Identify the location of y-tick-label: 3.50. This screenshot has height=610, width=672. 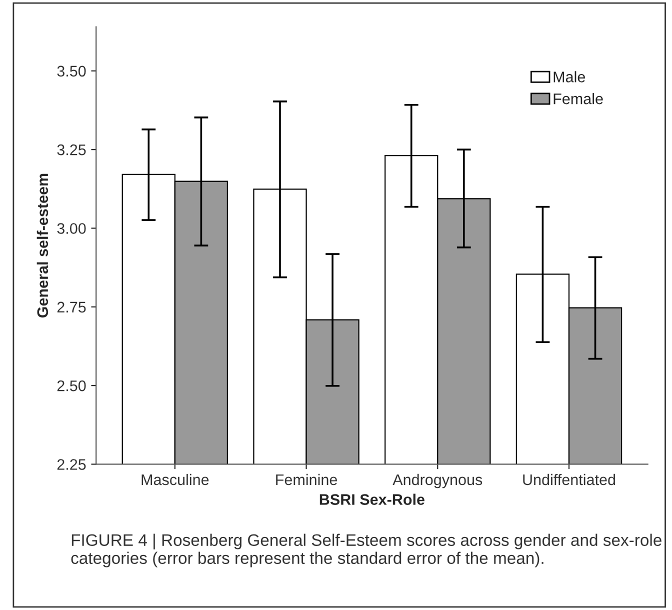
(71, 71).